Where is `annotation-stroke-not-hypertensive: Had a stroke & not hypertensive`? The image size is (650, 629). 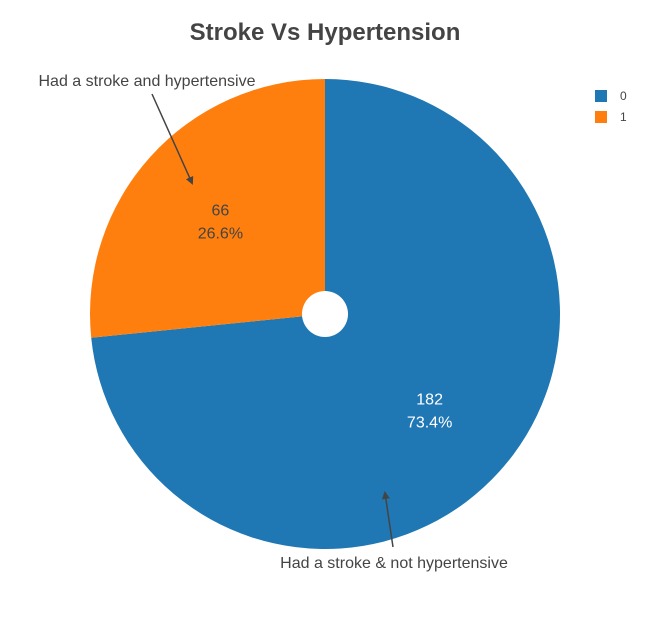
annotation-stroke-not-hypertensive: Had a stroke & not hypertensive is located at coordinates (394, 531).